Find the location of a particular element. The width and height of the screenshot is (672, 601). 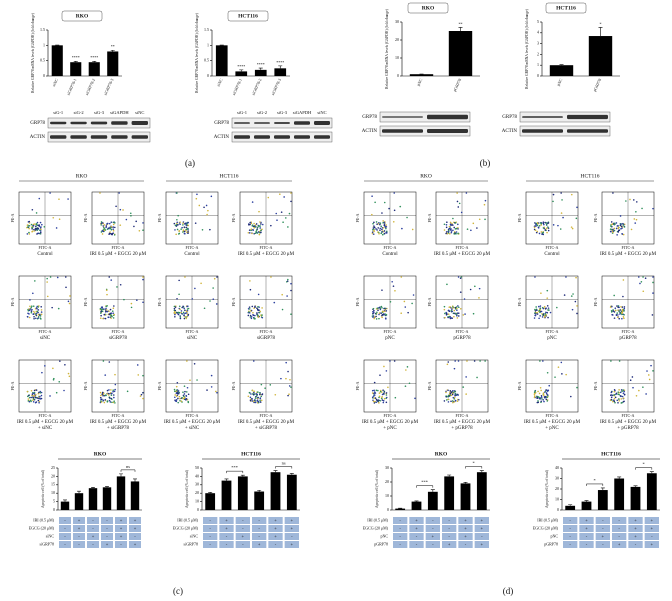

y-tick-label: 4 is located at coordinates (538, 32).